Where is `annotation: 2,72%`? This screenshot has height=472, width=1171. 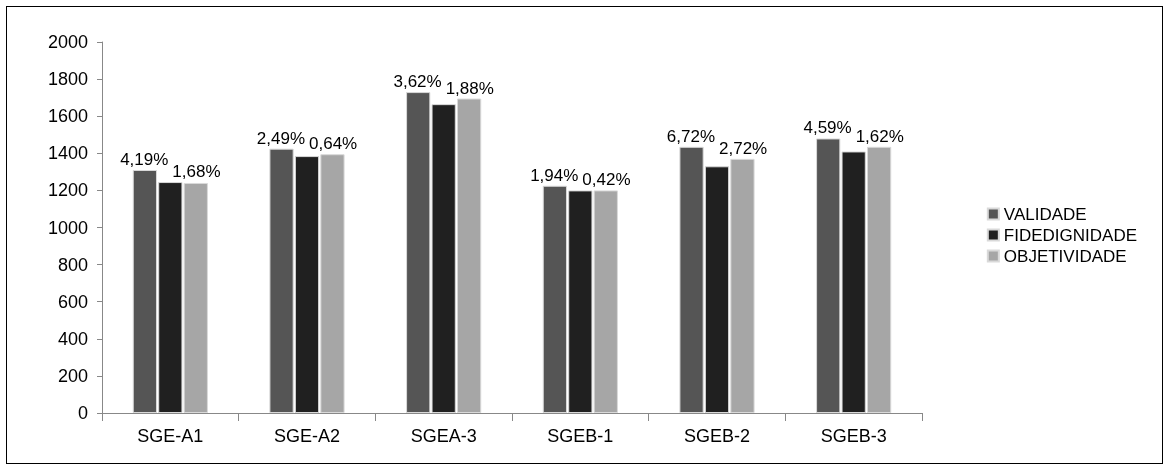 annotation: 2,72% is located at coordinates (743, 148).